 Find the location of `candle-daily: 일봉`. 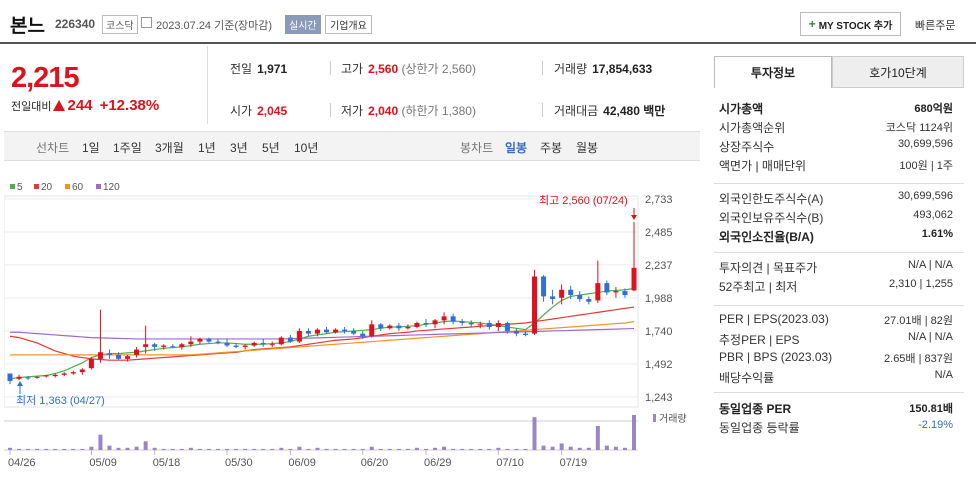

candle-daily: 일봉 is located at coordinates (516, 148).